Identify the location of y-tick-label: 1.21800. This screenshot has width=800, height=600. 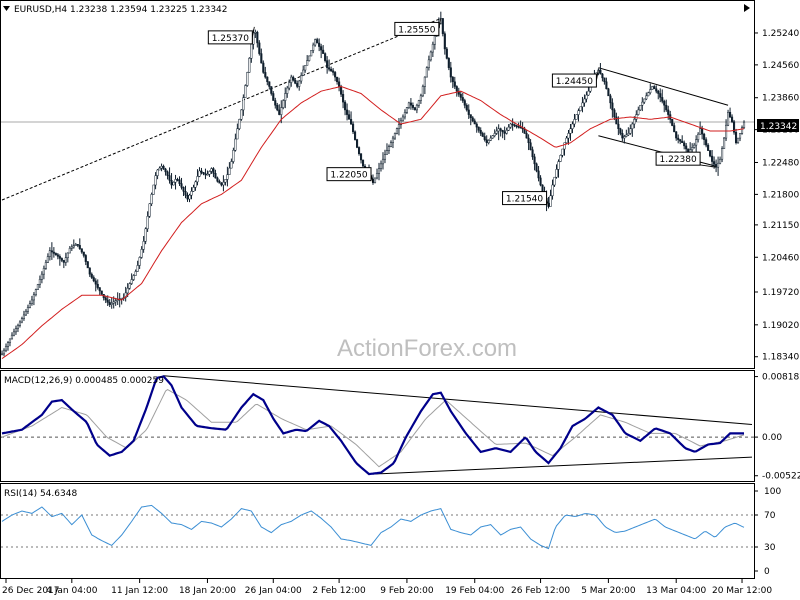
(780, 195).